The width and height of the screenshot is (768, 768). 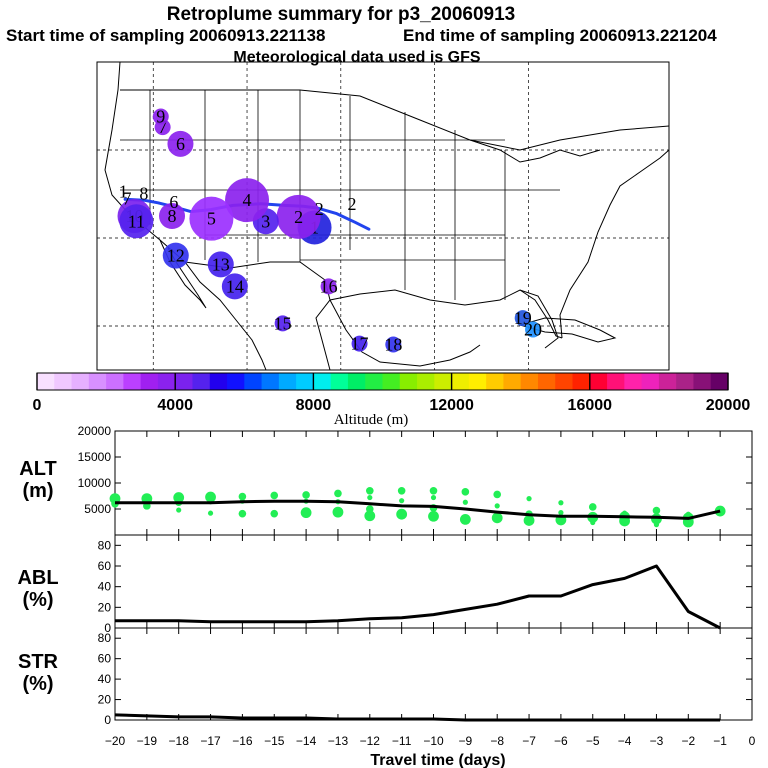 What do you see at coordinates (162, 127) in the screenshot?
I see `plume-centroid-label-day-7: 7` at bounding box center [162, 127].